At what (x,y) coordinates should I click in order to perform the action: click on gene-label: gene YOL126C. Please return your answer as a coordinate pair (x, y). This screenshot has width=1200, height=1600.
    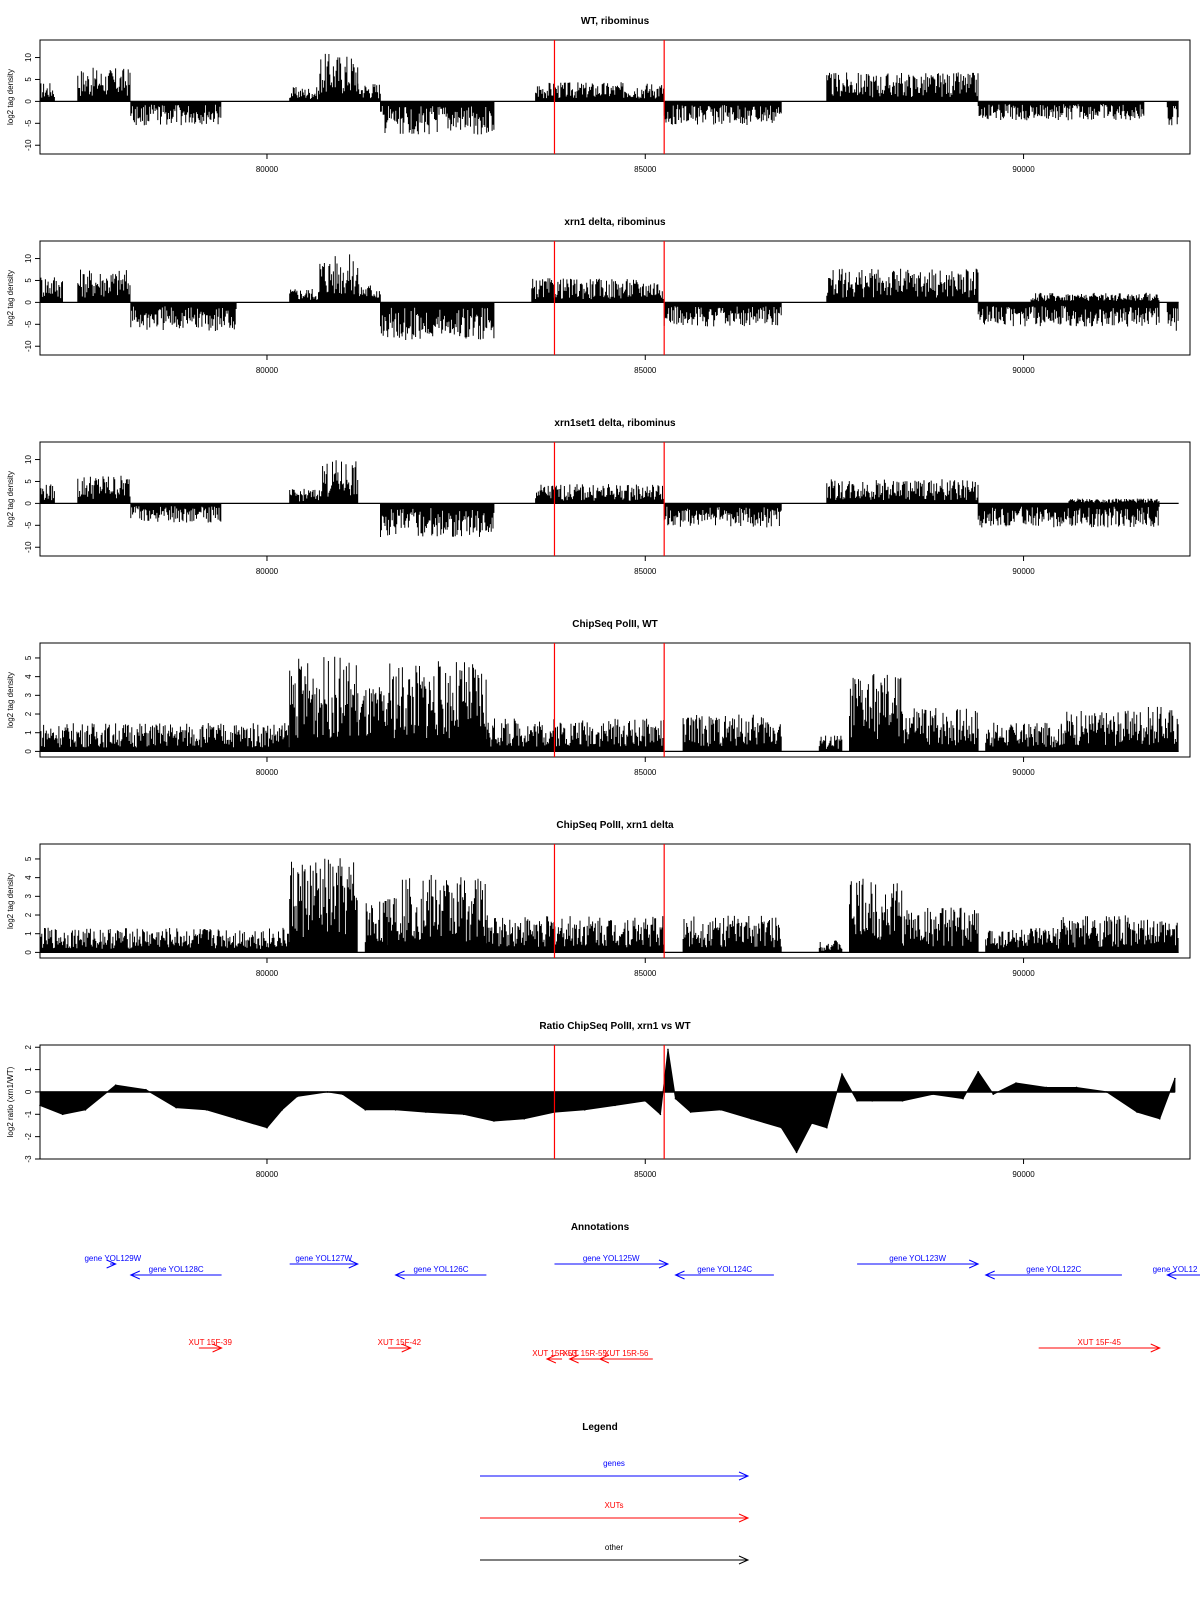
    Looking at the image, I should click on (440, 1269).